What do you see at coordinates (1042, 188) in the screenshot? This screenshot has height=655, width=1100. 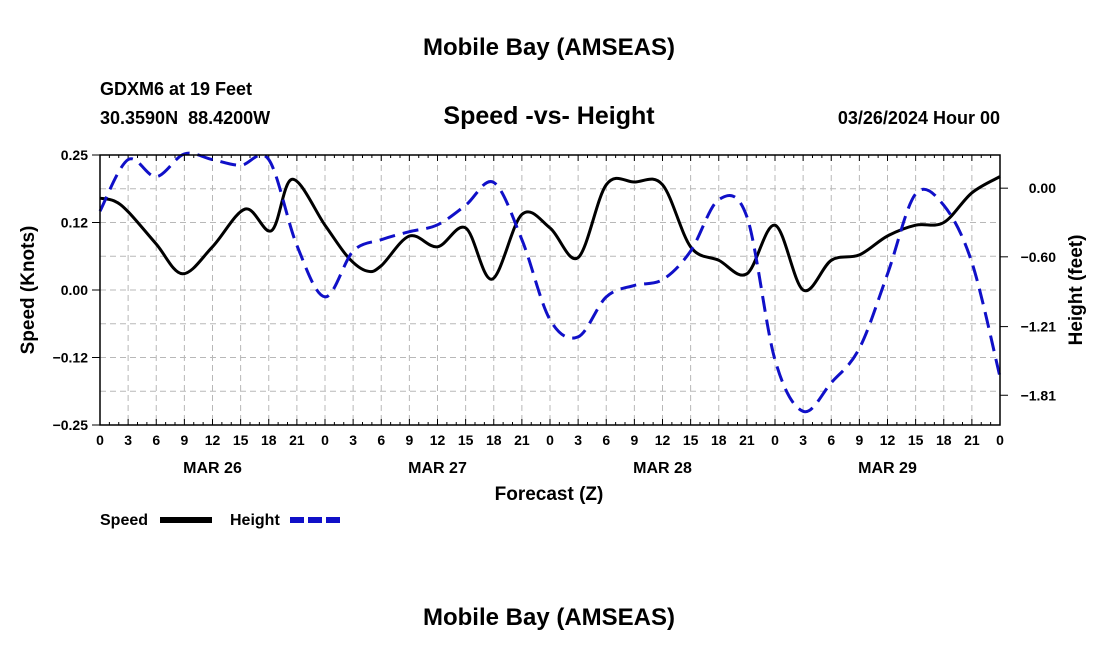 I see `y2-tick-label: 0.00` at bounding box center [1042, 188].